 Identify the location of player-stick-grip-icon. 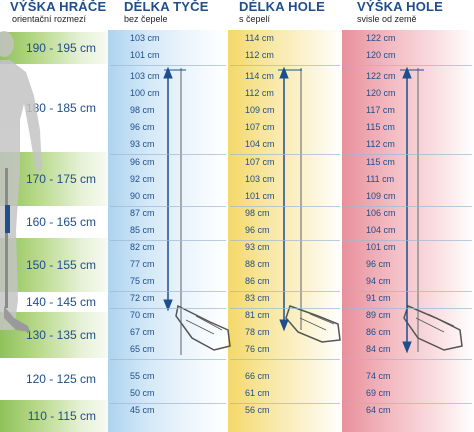
(7, 219).